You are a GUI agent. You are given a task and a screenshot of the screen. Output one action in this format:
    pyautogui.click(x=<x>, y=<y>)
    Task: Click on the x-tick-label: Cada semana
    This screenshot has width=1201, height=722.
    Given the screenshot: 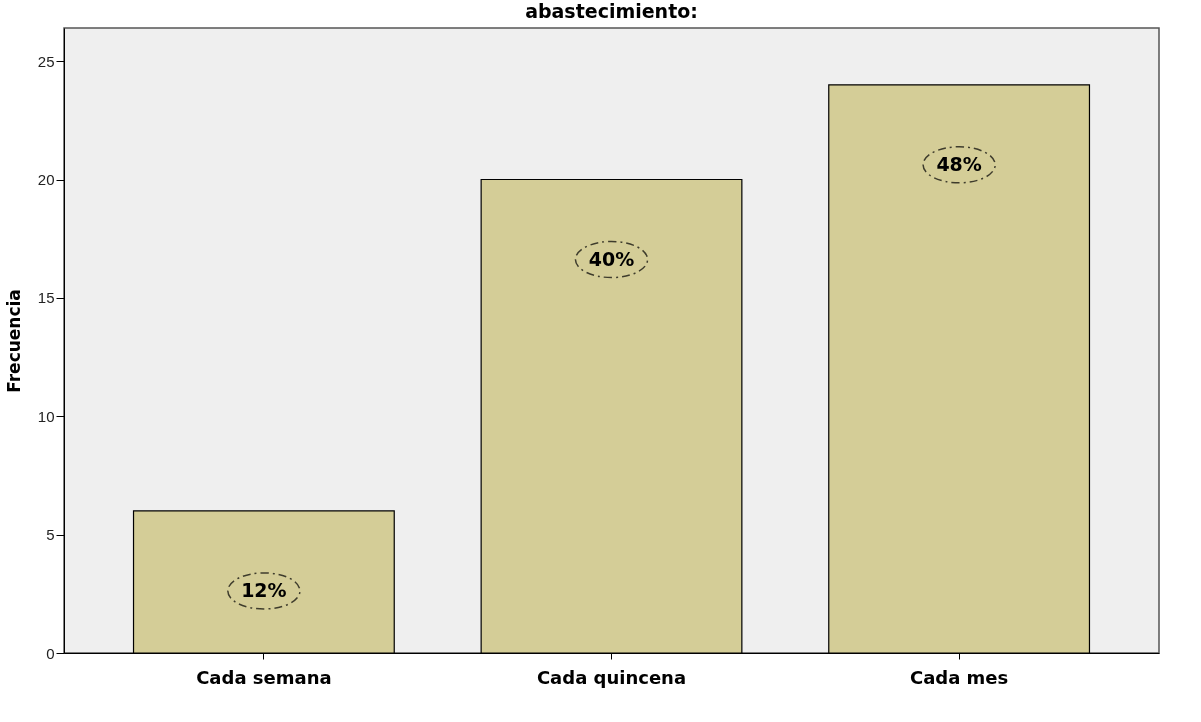 What is the action you would take?
    pyautogui.click(x=264, y=677)
    